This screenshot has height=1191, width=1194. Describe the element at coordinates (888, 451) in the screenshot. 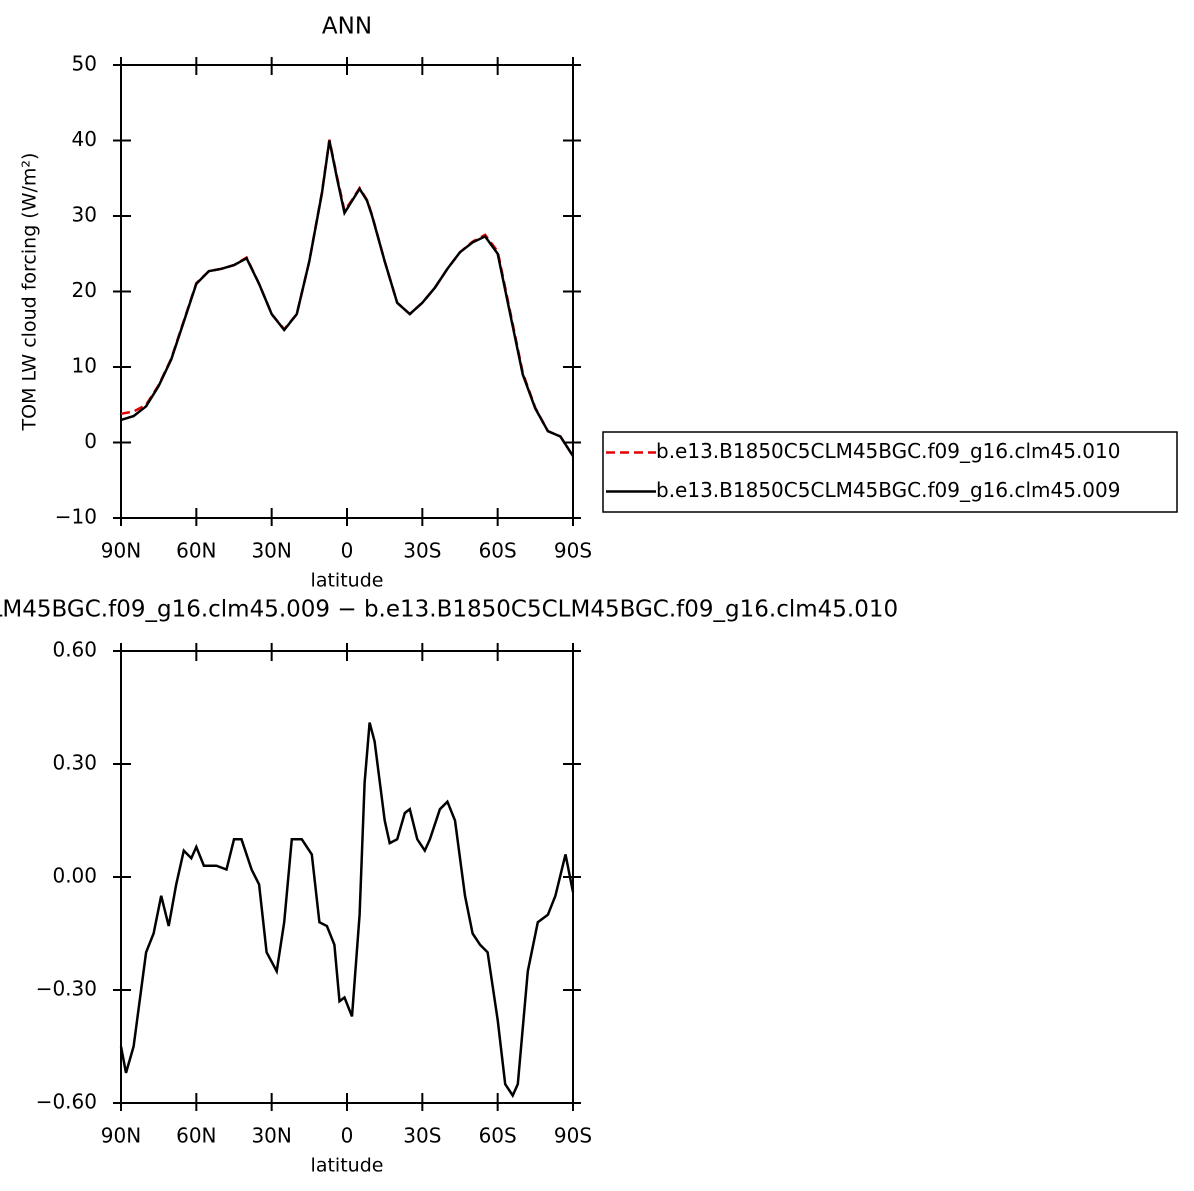

I see `legend-label: b.e13.B1850C5CLM45BGC.f09_g16.clm45.010` at that location.